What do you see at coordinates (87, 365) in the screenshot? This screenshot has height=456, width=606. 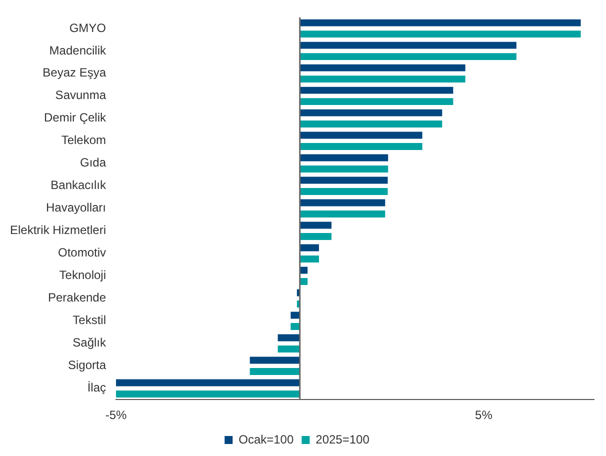 I see `y-tick-label: Sigorta` at bounding box center [87, 365].